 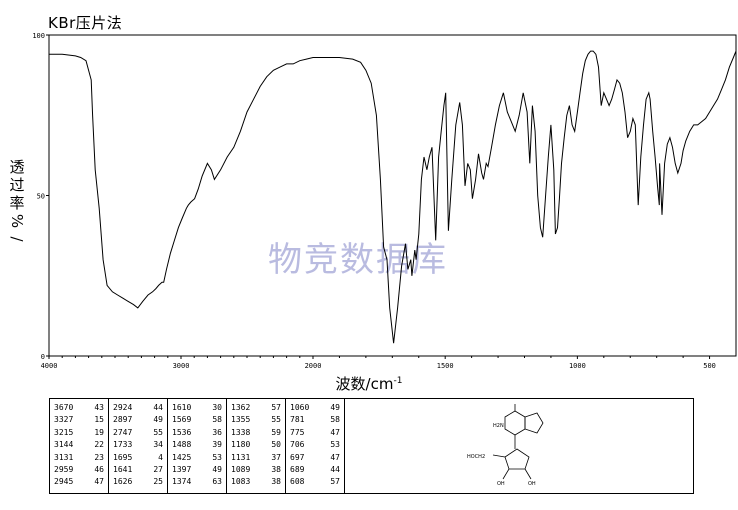 I want to click on peak-table-row: 1089 38, so click(x=256, y=470).